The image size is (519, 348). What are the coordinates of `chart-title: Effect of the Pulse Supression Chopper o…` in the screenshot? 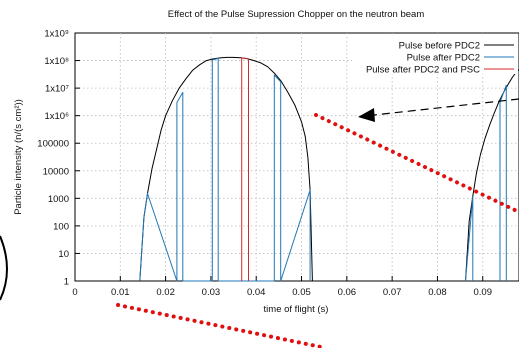 It's located at (296, 14).